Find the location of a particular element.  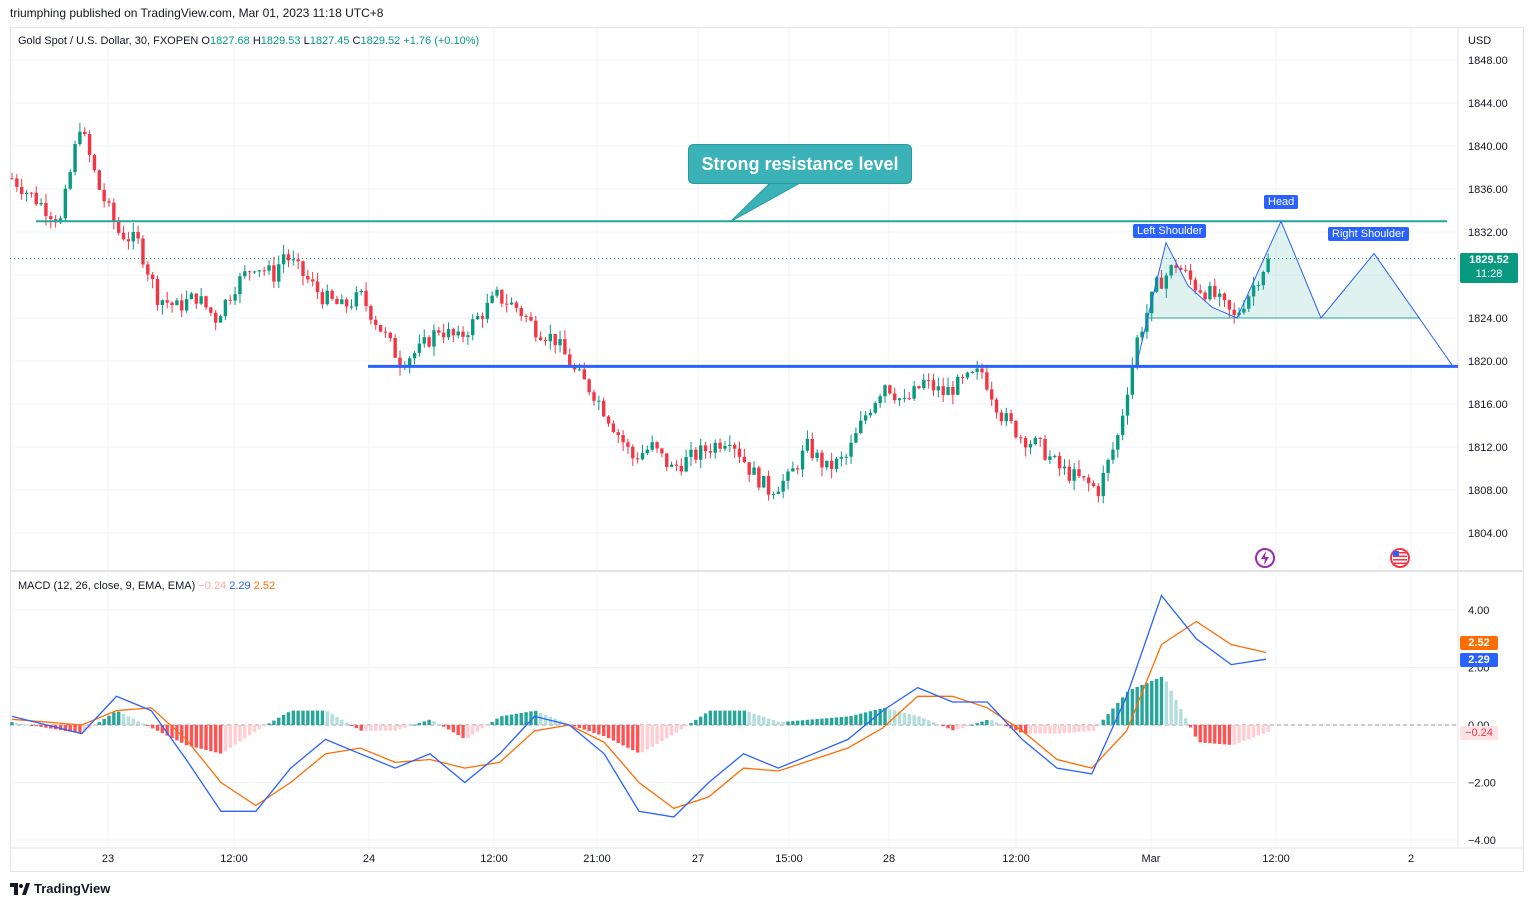

last-price-badge: 1829.52 11:28 is located at coordinates (1489, 268).